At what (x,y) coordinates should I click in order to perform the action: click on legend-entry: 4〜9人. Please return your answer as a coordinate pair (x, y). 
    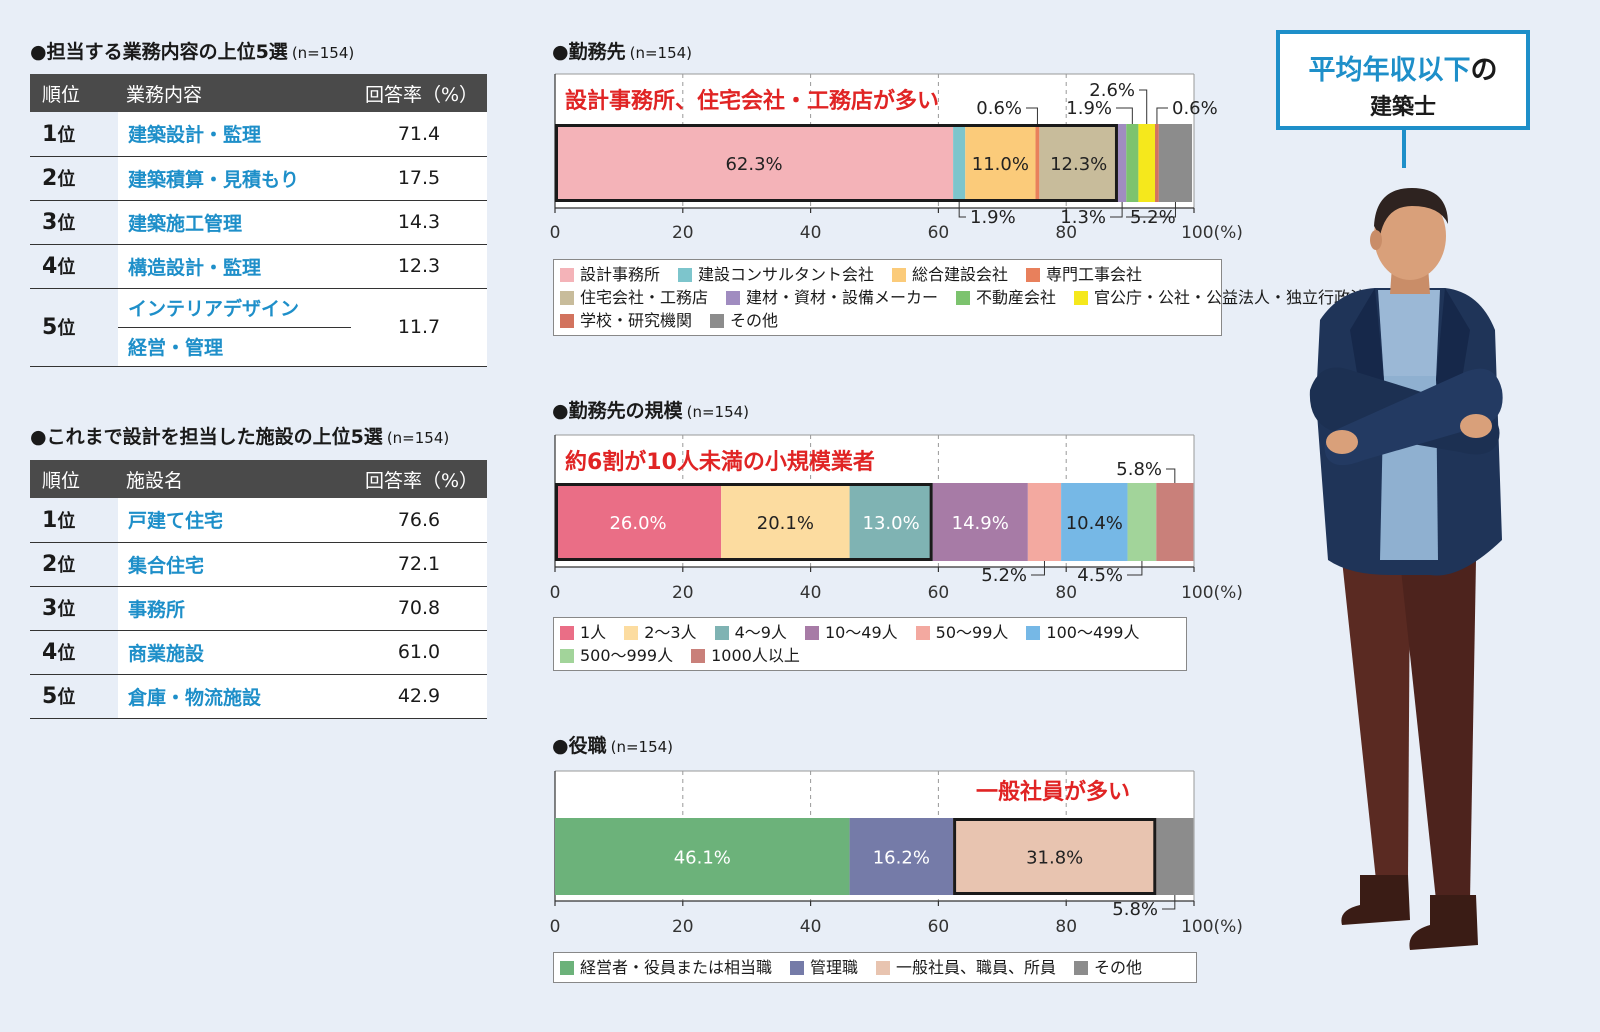
    Looking at the image, I should click on (750, 632).